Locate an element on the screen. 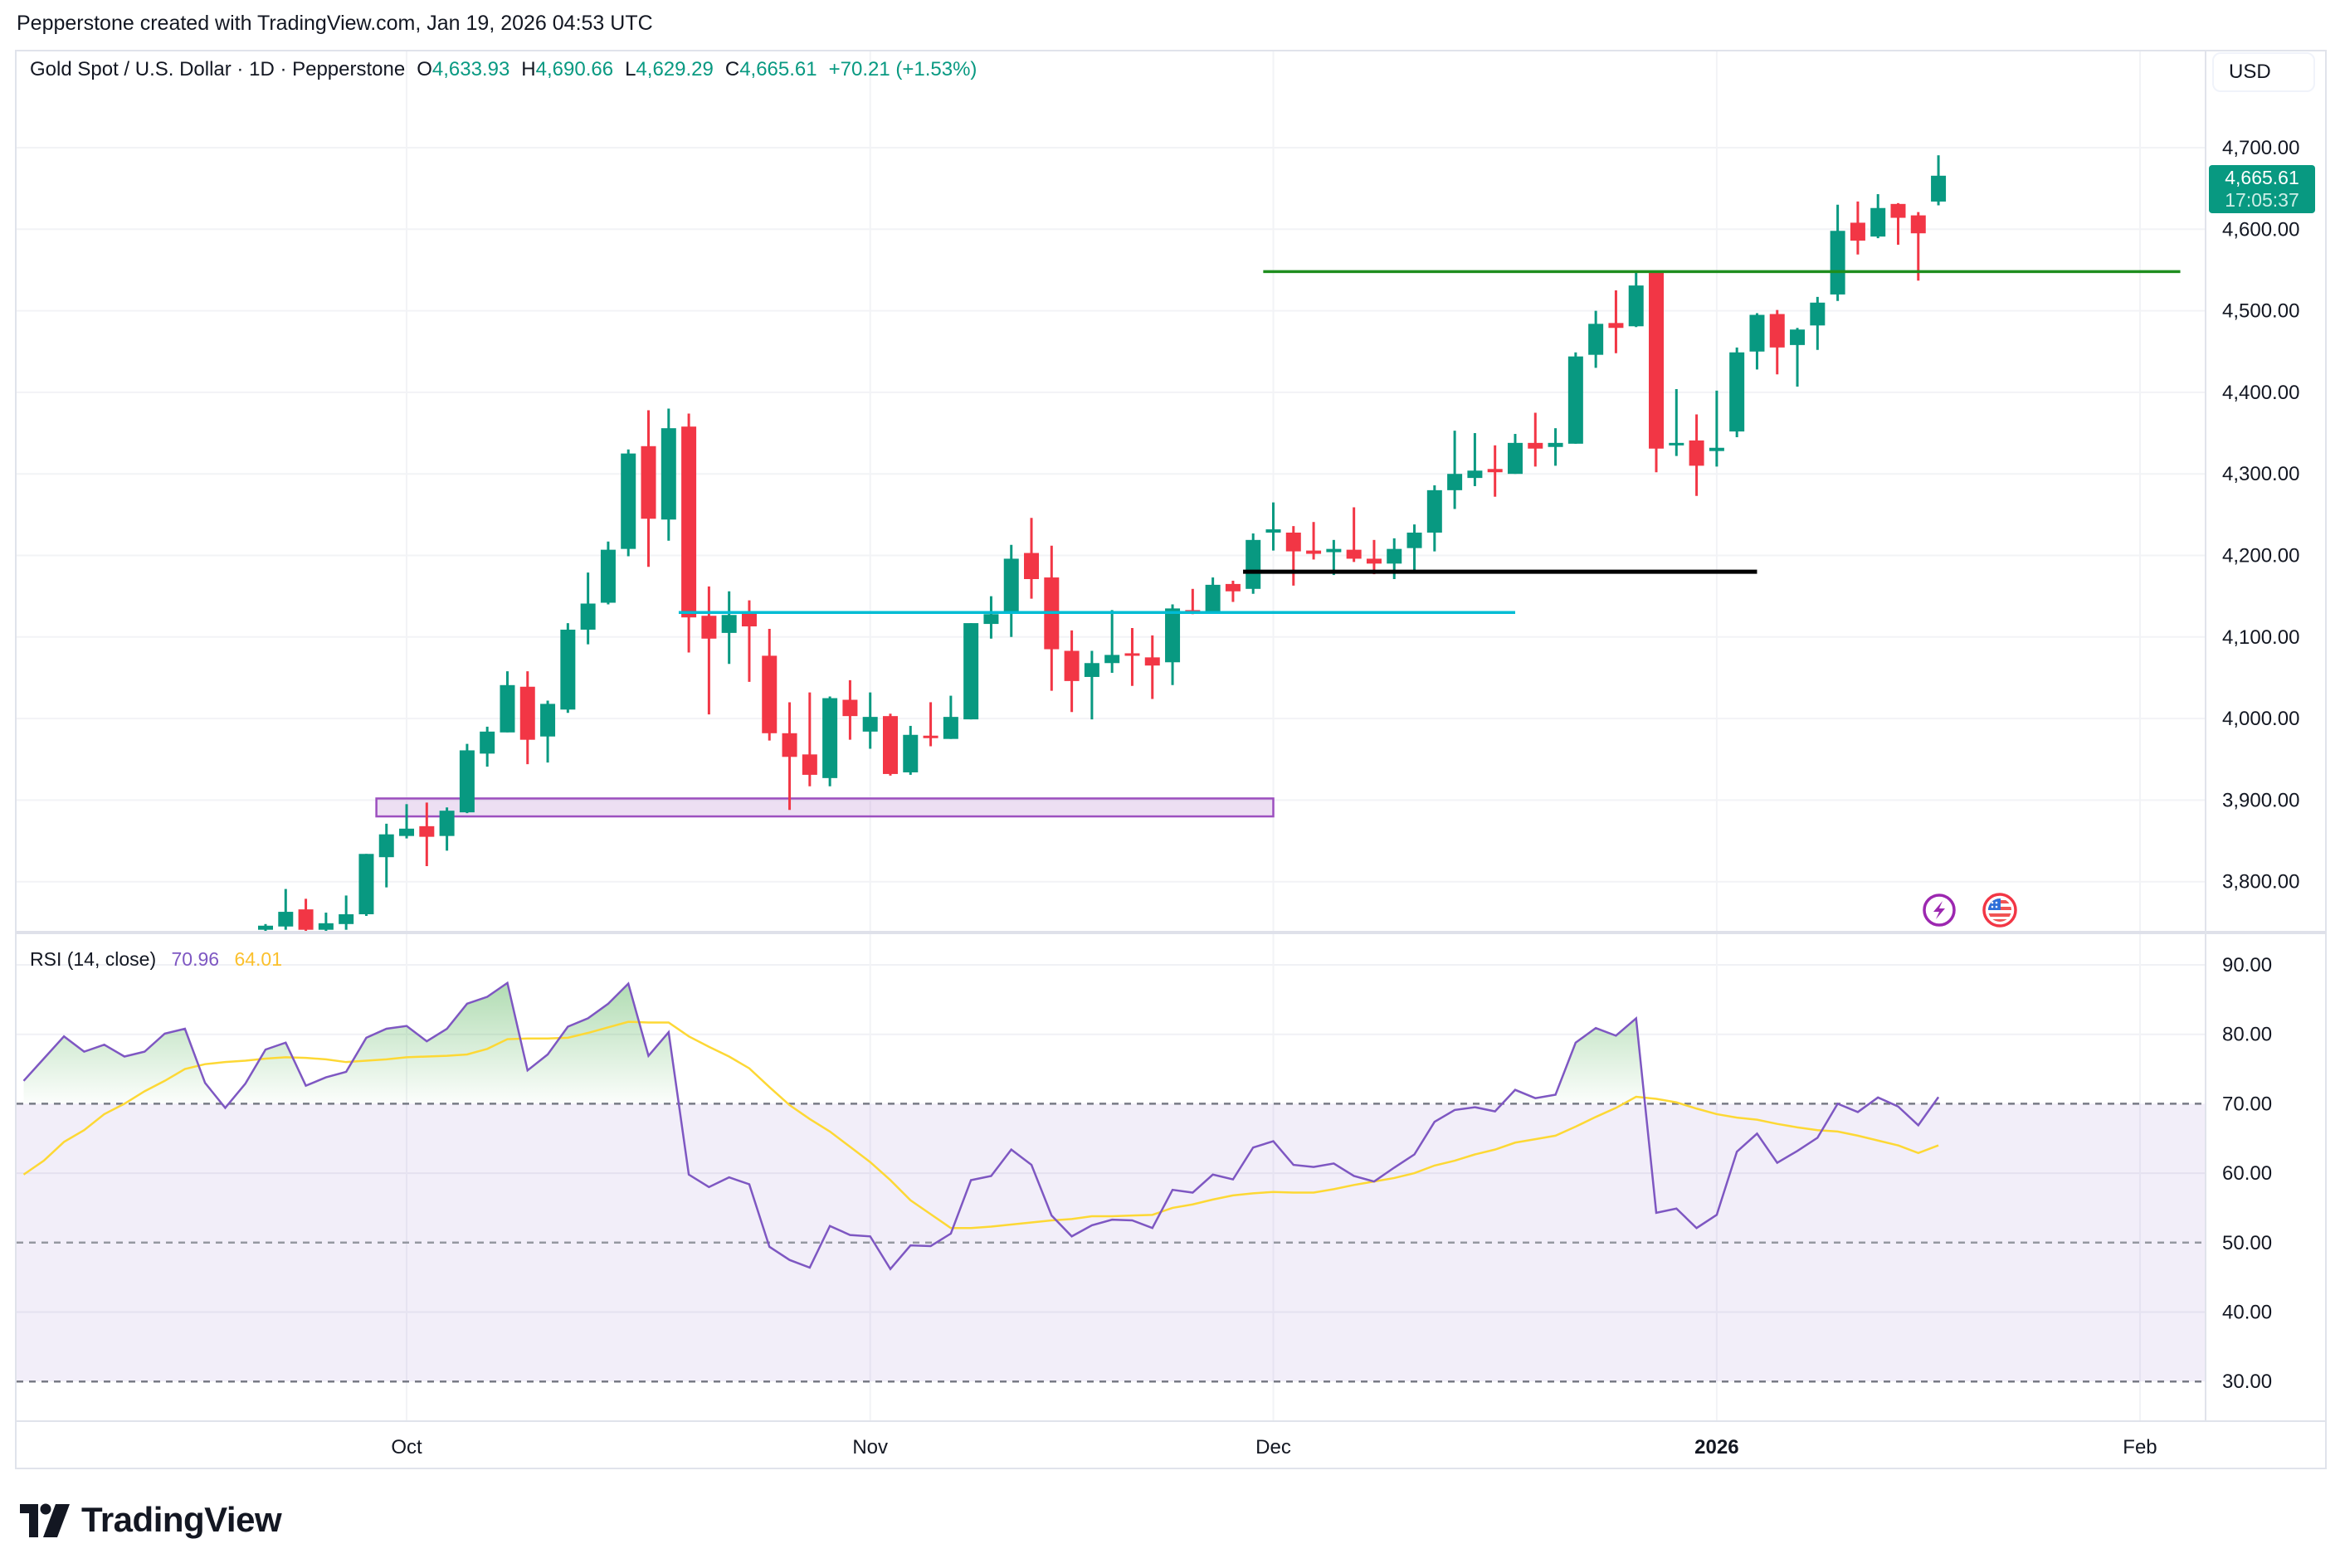  drawing-layer is located at coordinates (825, 807).